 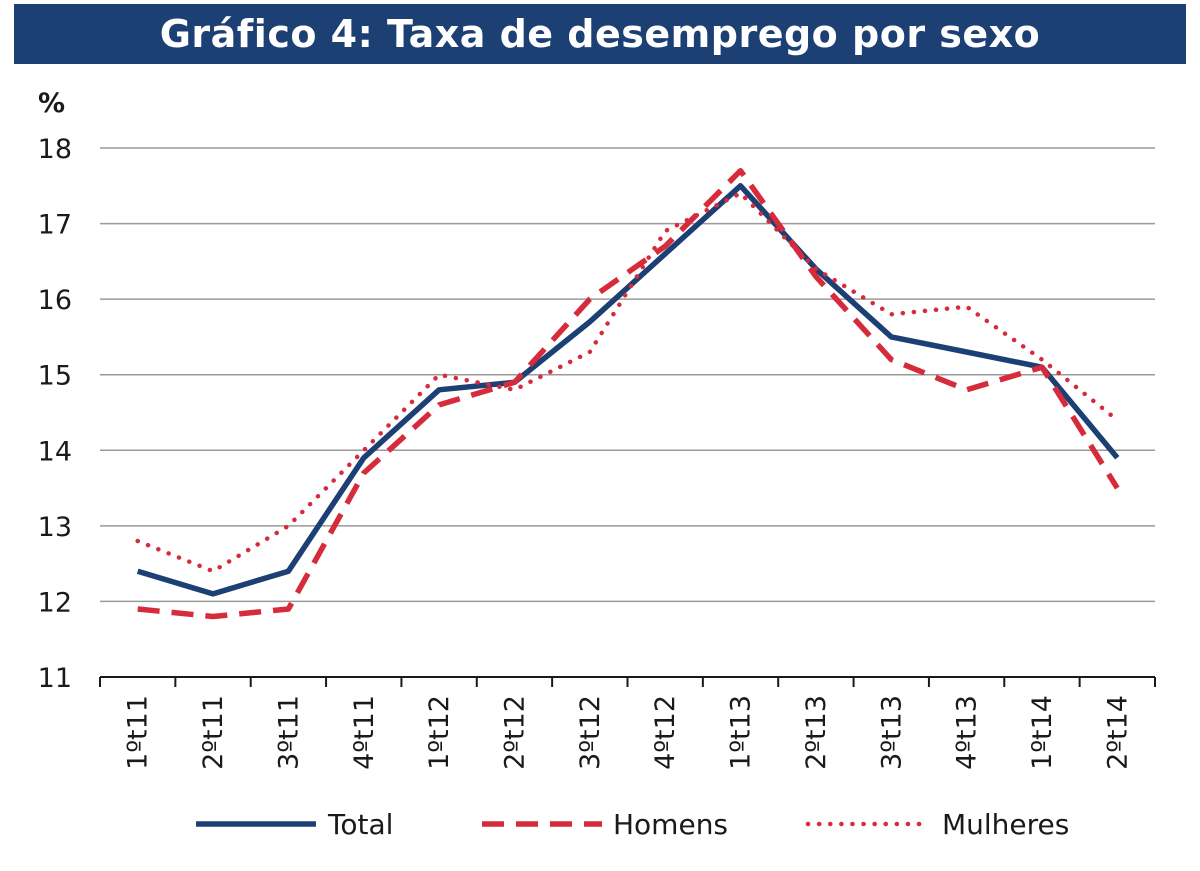 What do you see at coordinates (360, 824) in the screenshot?
I see `legend-label-total: Total` at bounding box center [360, 824].